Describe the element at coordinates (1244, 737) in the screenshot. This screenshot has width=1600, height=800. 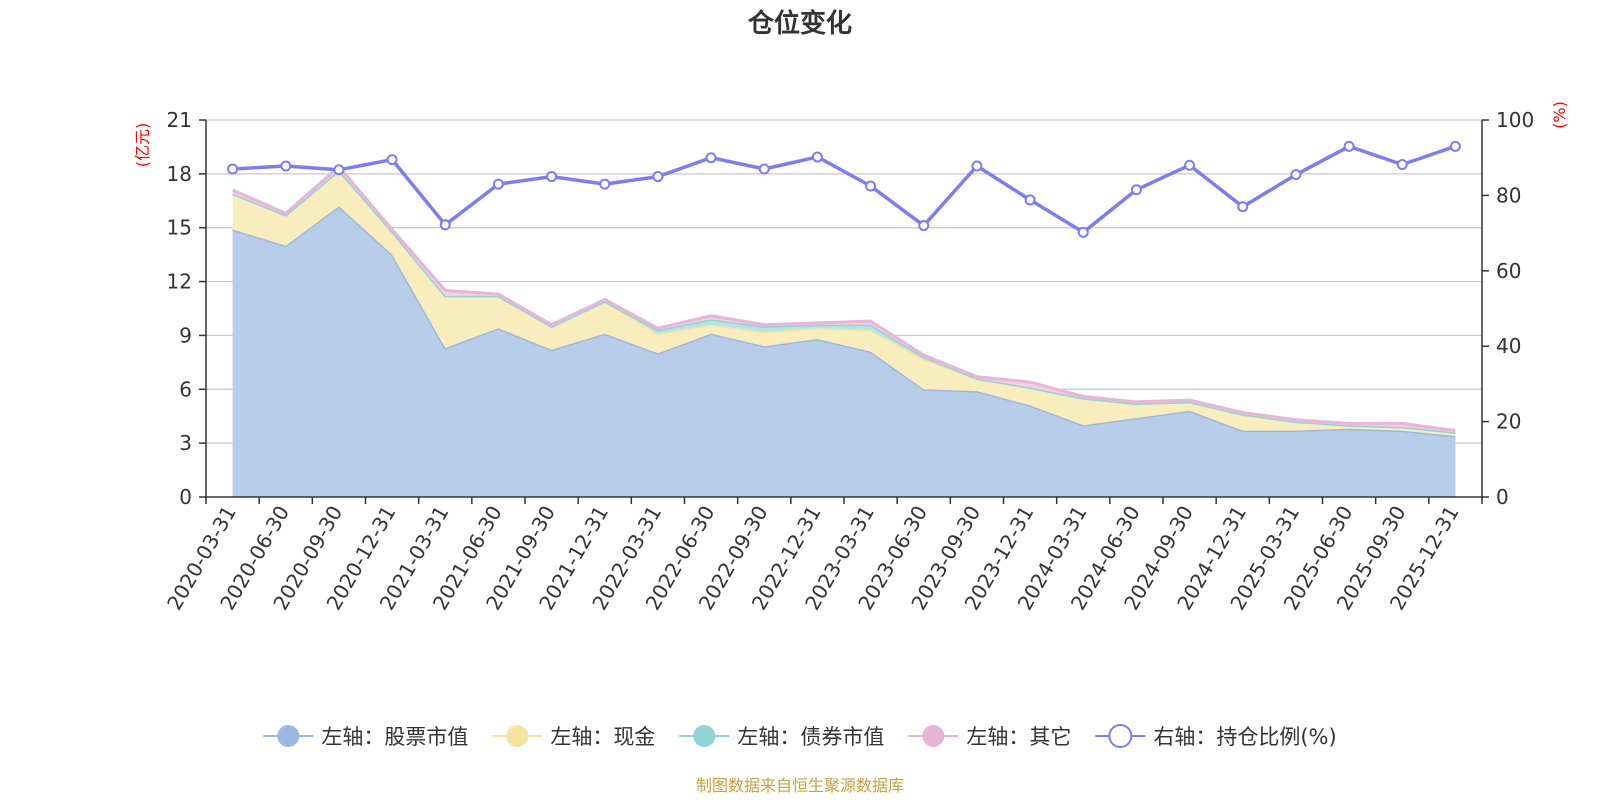
I see `legend-label: 右轴：持仓比例(%)` at that location.